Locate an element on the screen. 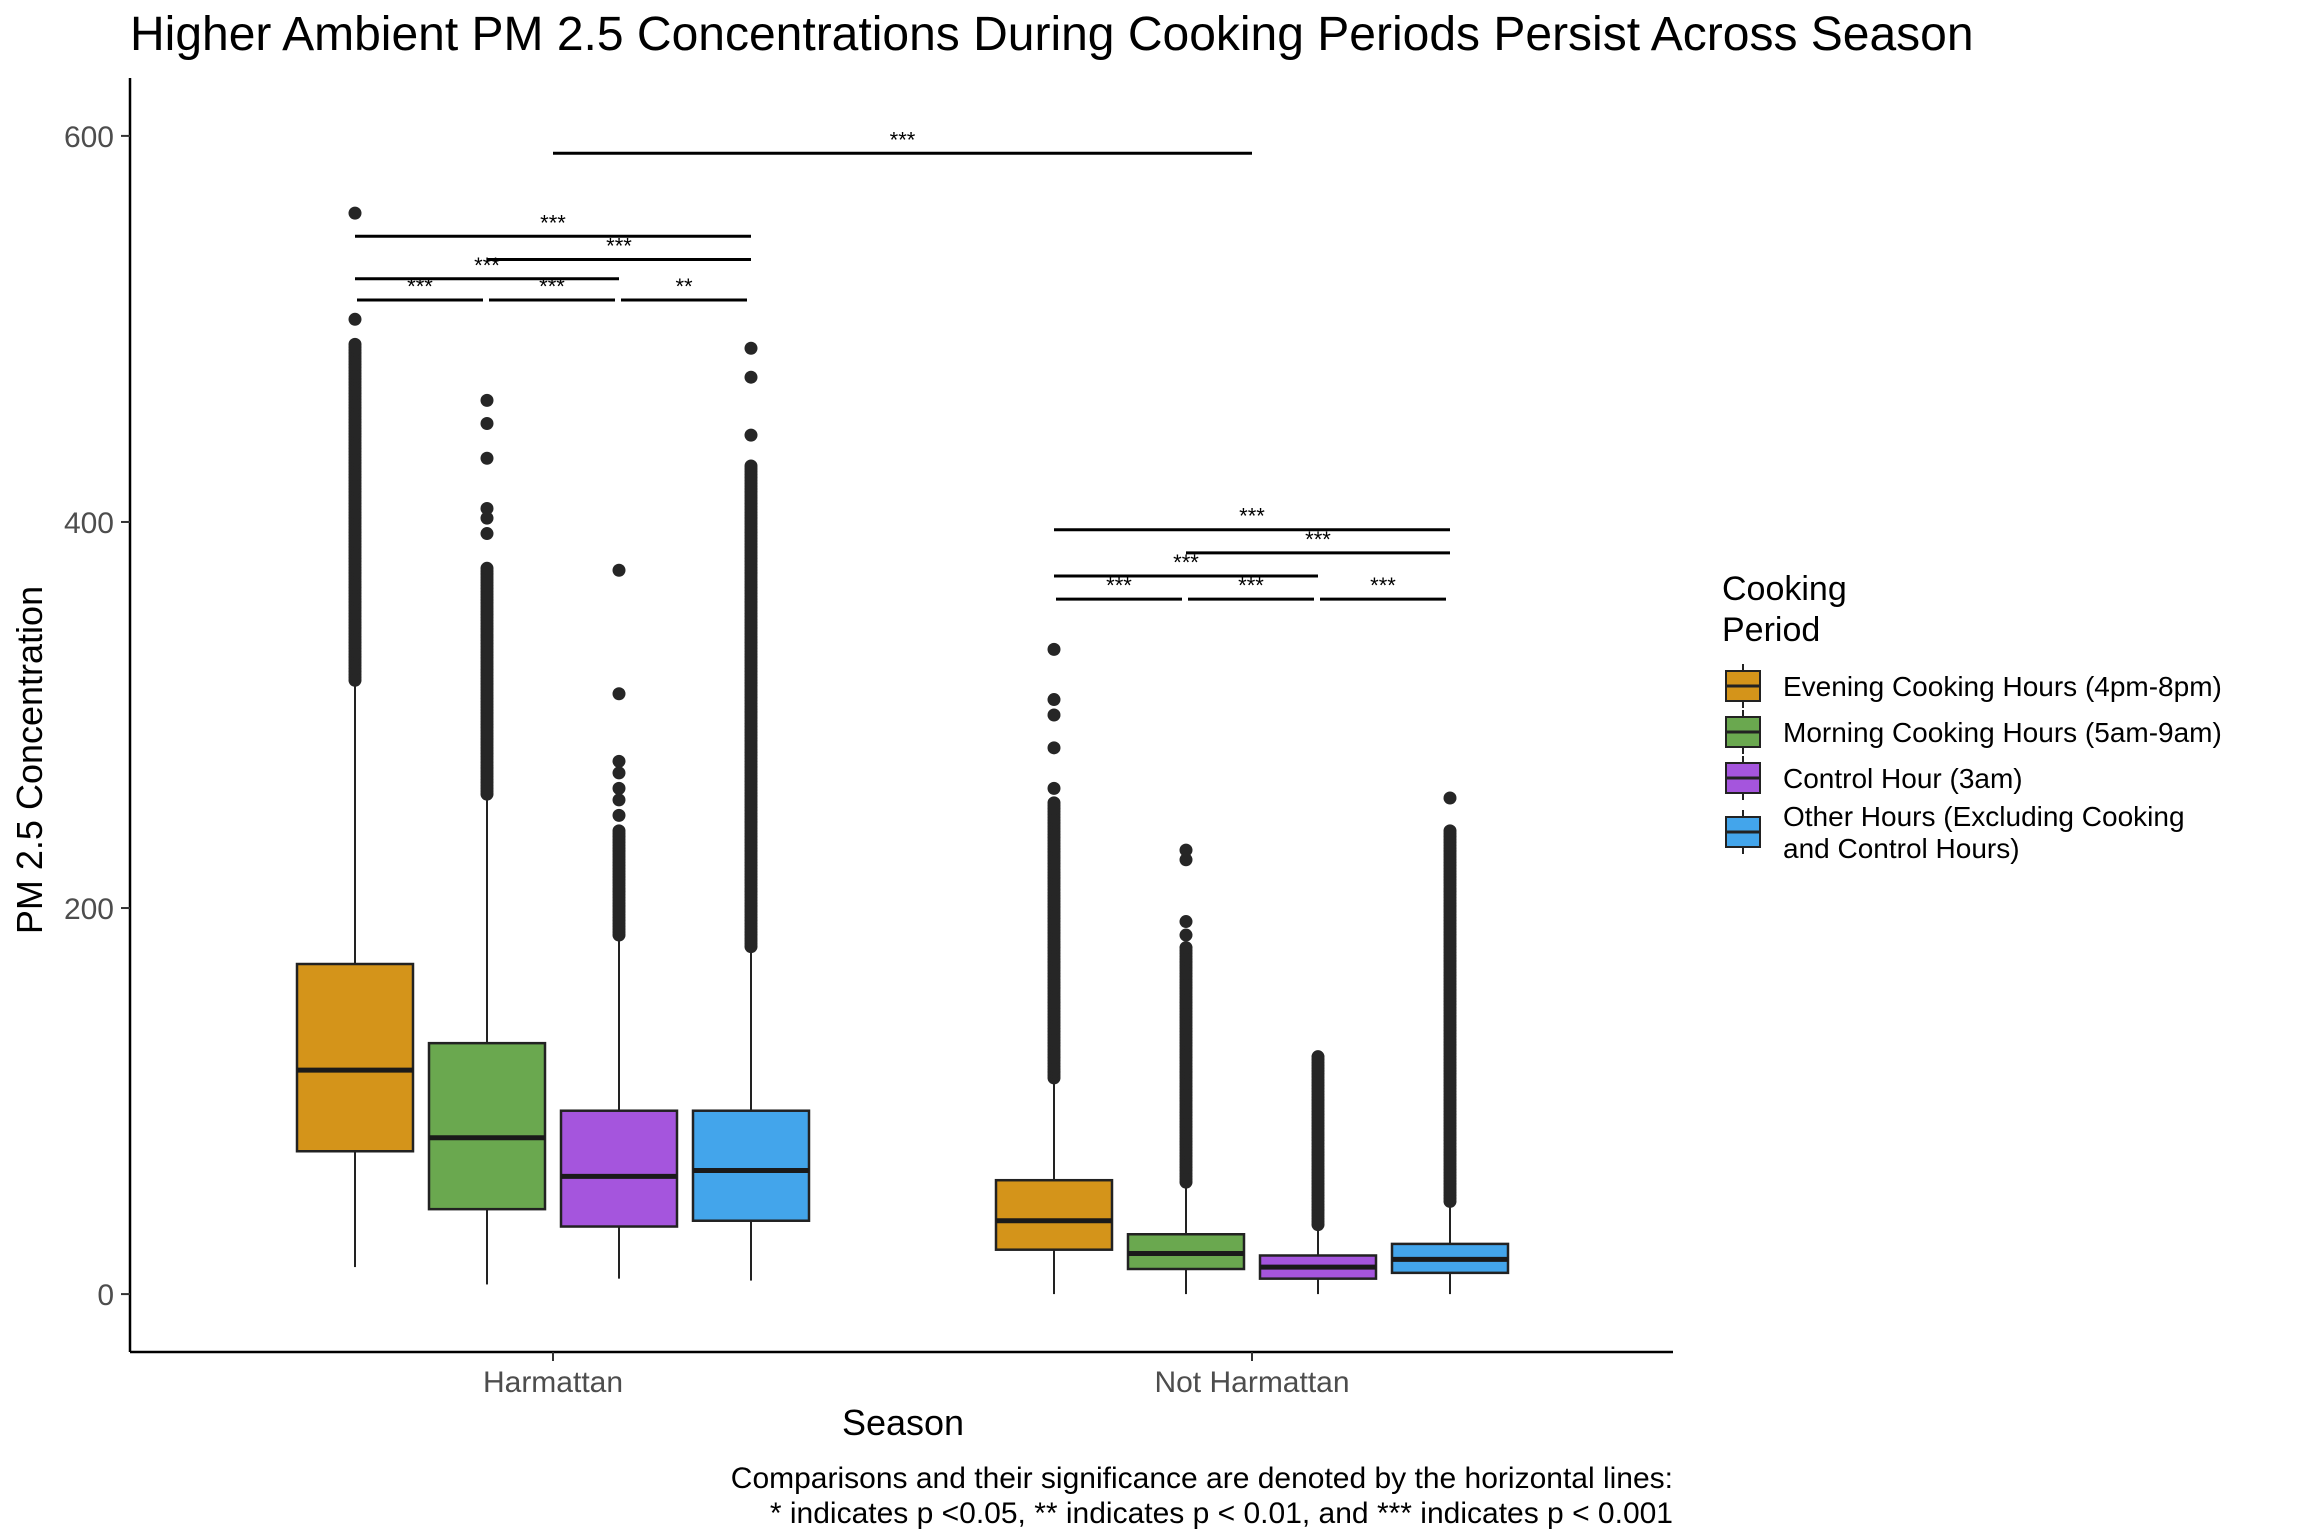 This screenshot has width=2304, height=1536. x-axis-title: Season is located at coordinates (903, 1422).